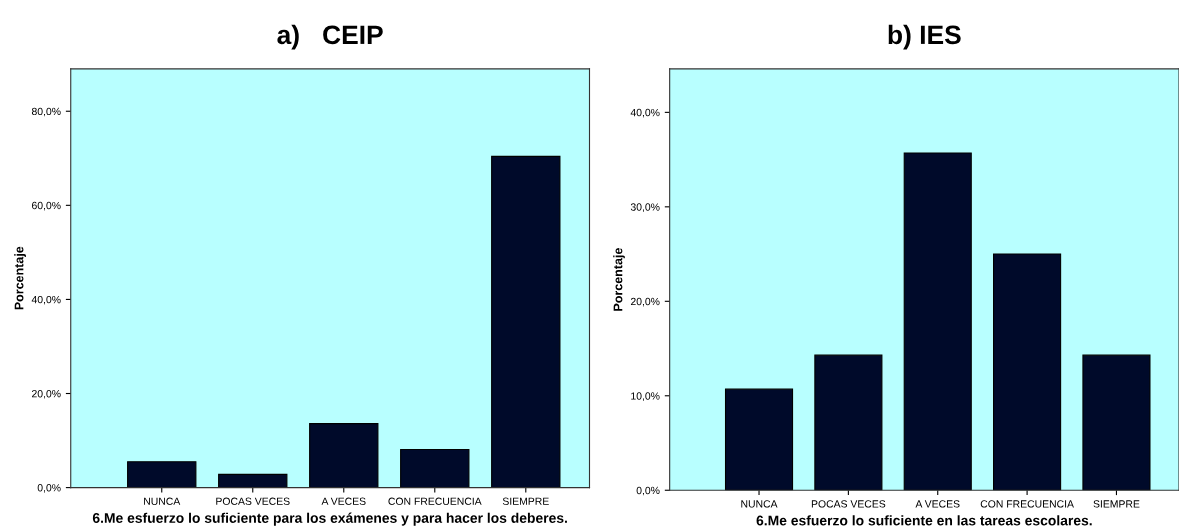 This screenshot has height=530, width=1179. What do you see at coordinates (329, 519) in the screenshot?
I see `x-axis-title: 6.Me esfuerzo lo suficiente para los exámenes y para hacer los deberes.` at bounding box center [329, 519].